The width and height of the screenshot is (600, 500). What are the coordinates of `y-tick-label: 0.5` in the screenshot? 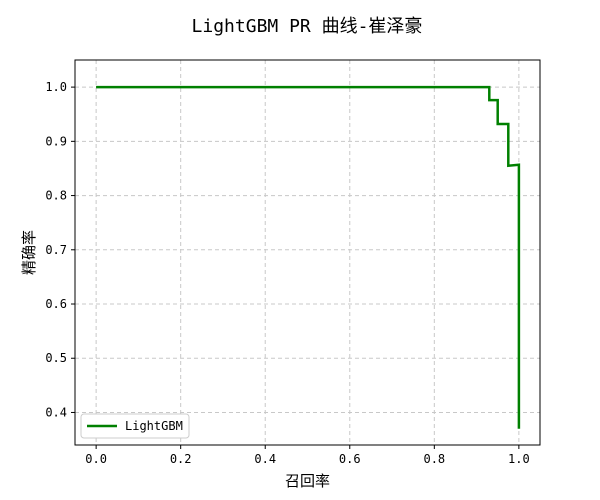 It's located at (56, 358).